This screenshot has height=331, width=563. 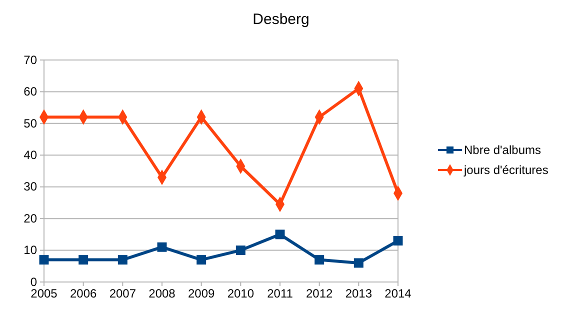 What do you see at coordinates (320, 293) in the screenshot?
I see `x-tick-label: 2012` at bounding box center [320, 293].